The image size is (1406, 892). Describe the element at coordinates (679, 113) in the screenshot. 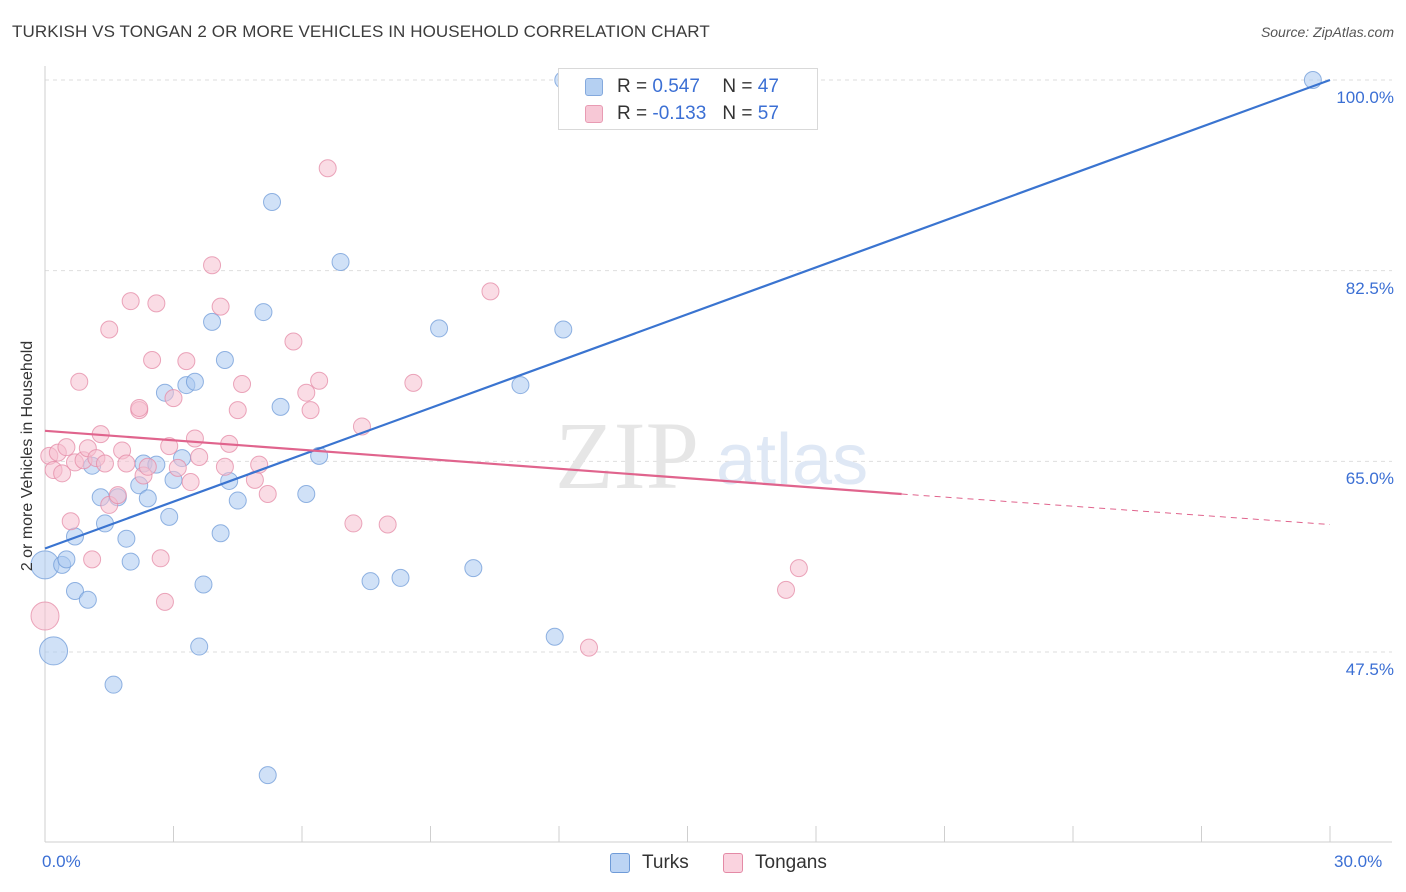

I see `legend-r-value: -0.133` at that location.